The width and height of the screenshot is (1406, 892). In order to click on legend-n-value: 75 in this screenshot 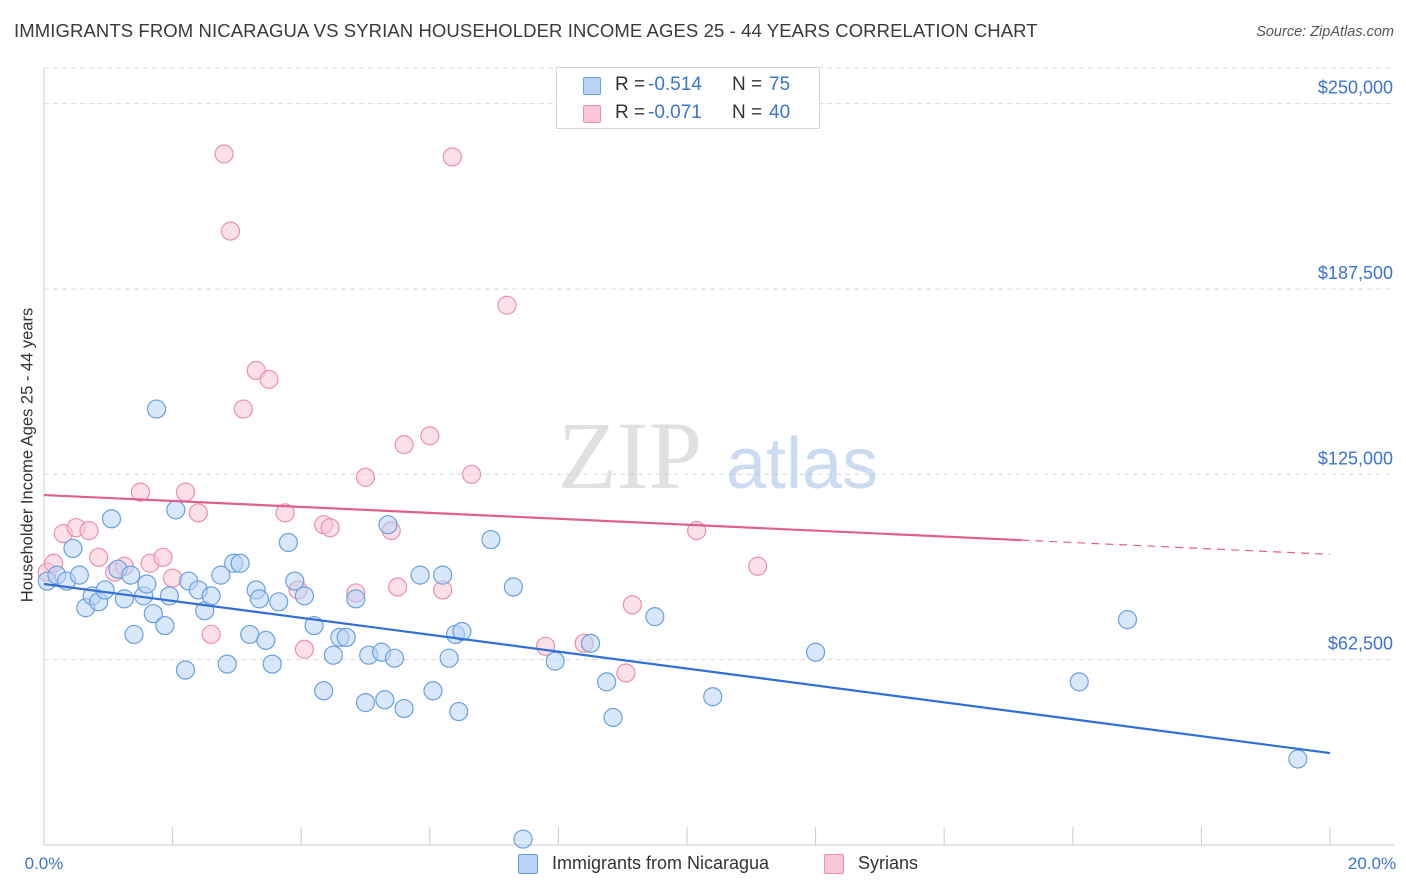, I will do `click(780, 84)`.